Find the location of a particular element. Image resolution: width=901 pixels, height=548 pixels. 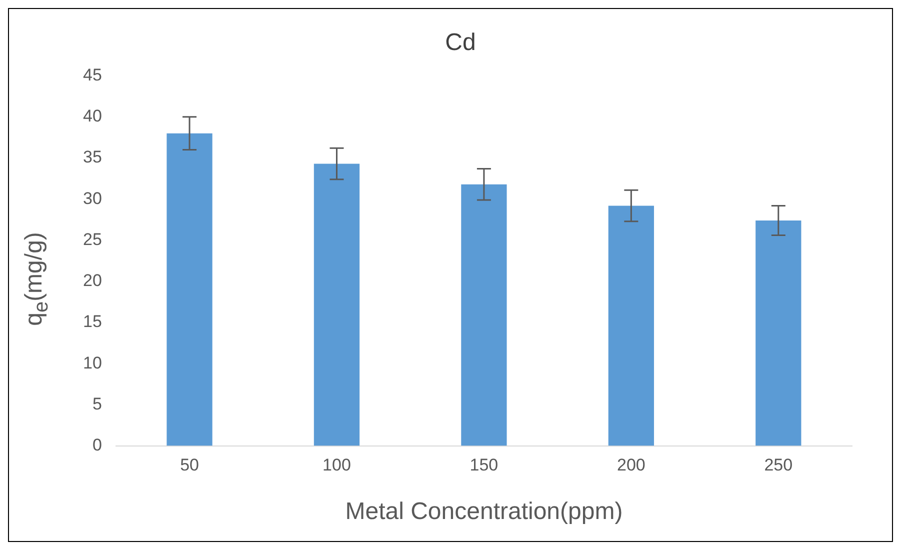

y-tick-label: 40 is located at coordinates (92, 116).